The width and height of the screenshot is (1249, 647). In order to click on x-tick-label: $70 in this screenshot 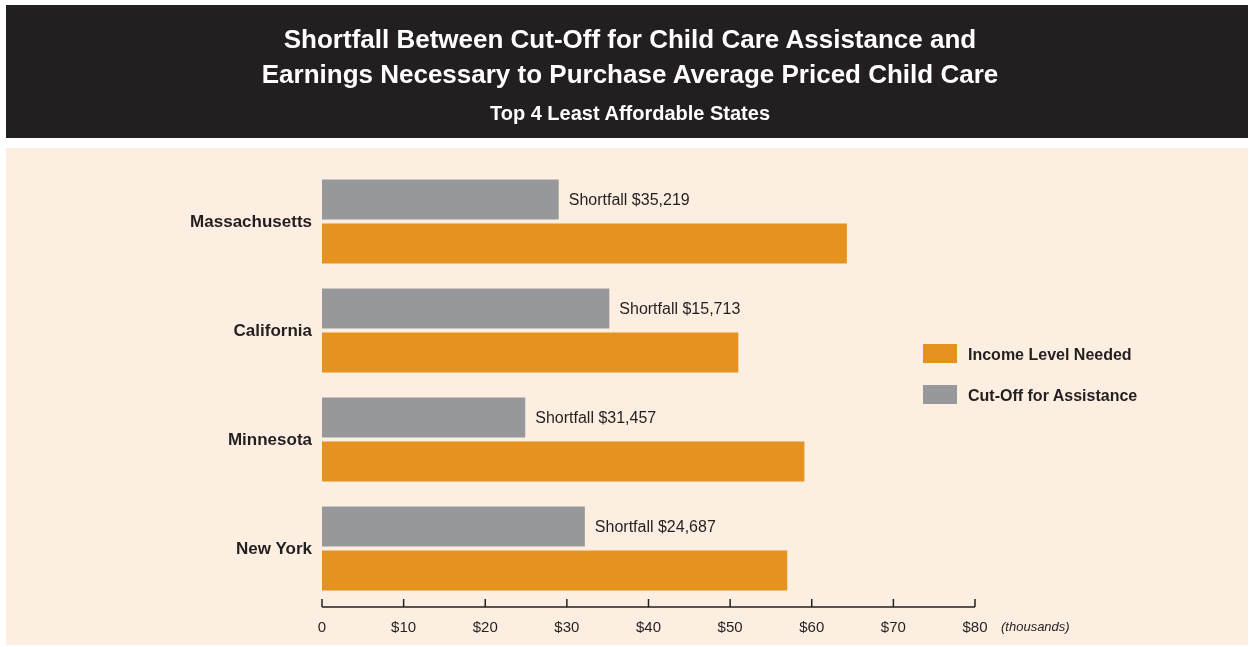, I will do `click(893, 626)`.